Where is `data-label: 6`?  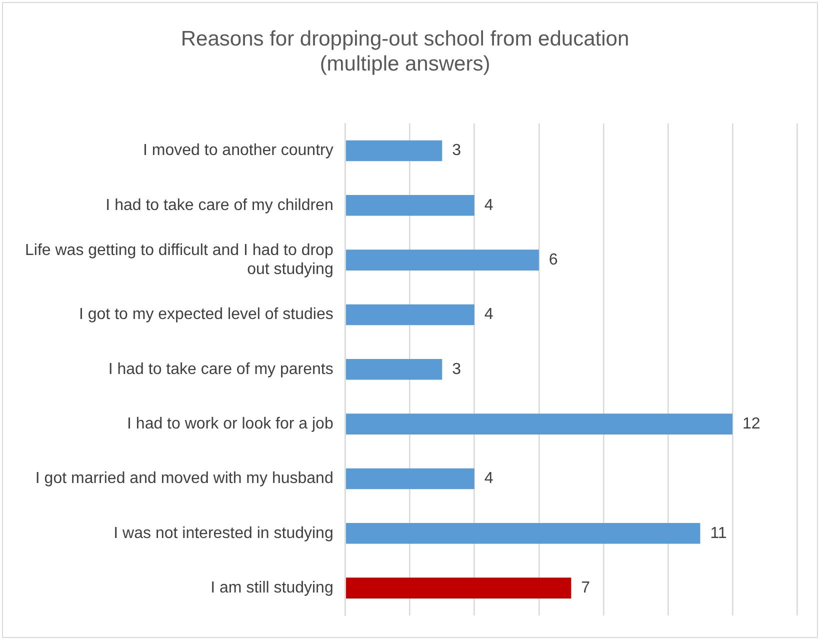
data-label: 6 is located at coordinates (553, 259).